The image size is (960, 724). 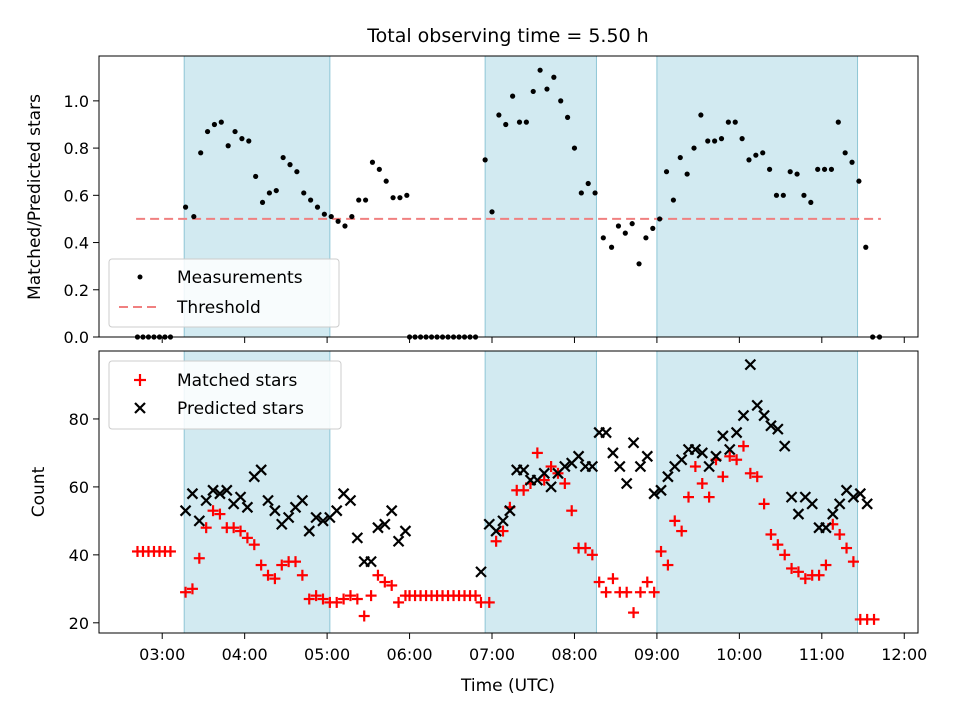 What do you see at coordinates (410, 654) in the screenshot?
I see `x-tick-label: 06:00` at bounding box center [410, 654].